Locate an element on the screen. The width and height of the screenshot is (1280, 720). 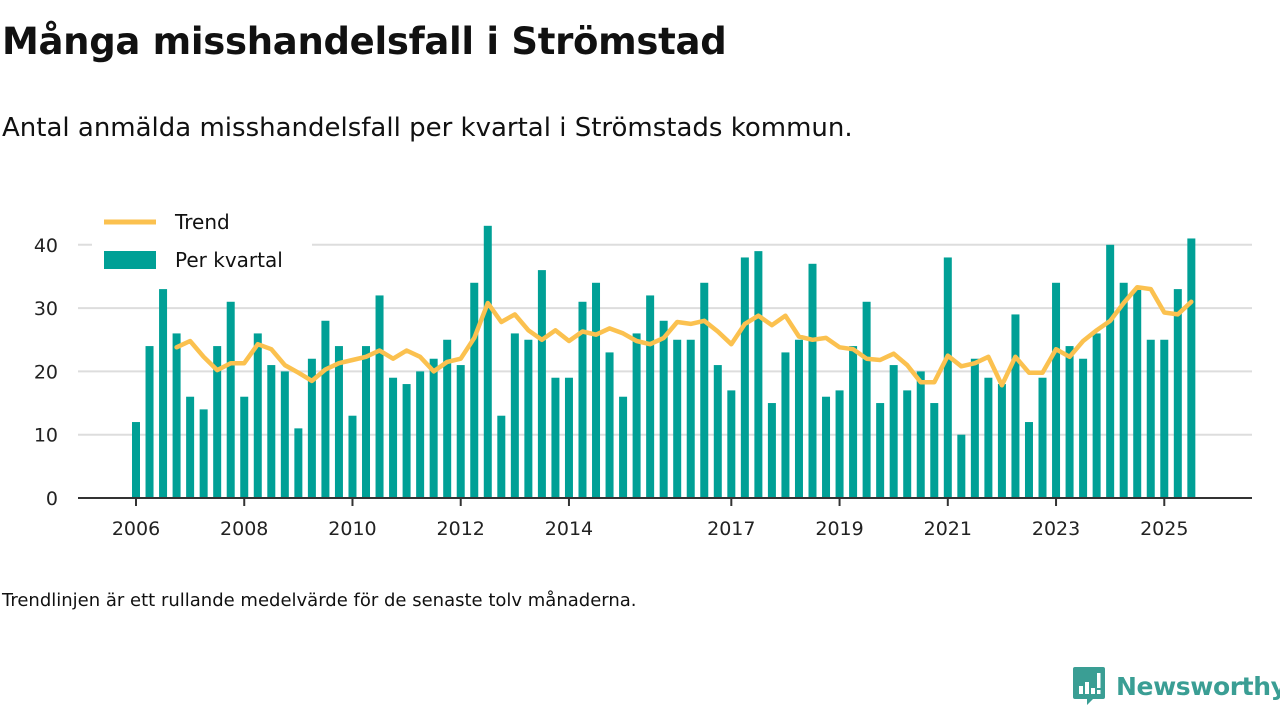
x-tick-label: 2025 is located at coordinates (1164, 529).